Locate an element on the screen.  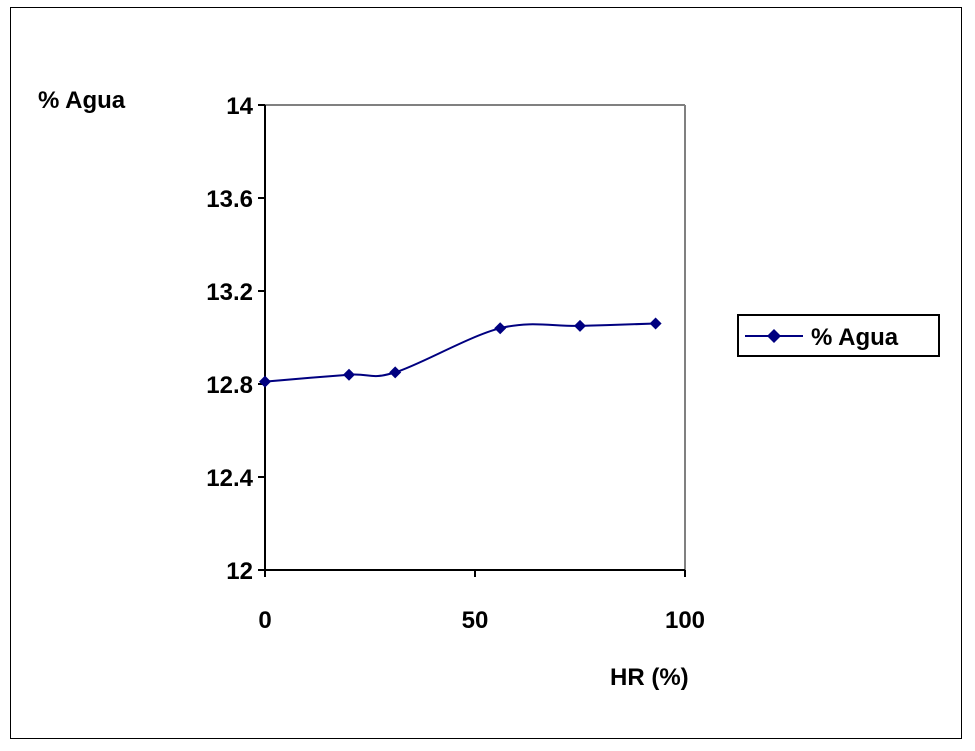
x-axis-label: HR (%) is located at coordinates (649, 677).